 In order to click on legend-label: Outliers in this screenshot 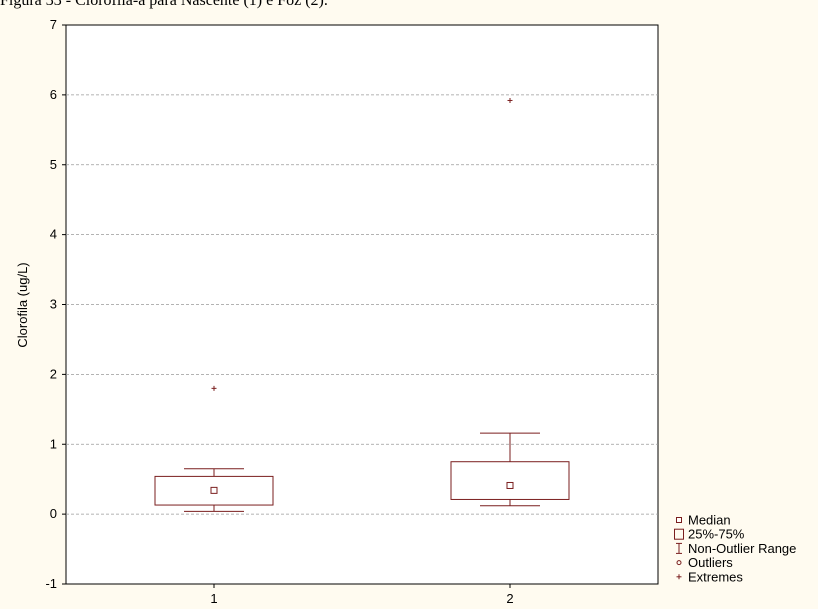, I will do `click(710, 562)`.